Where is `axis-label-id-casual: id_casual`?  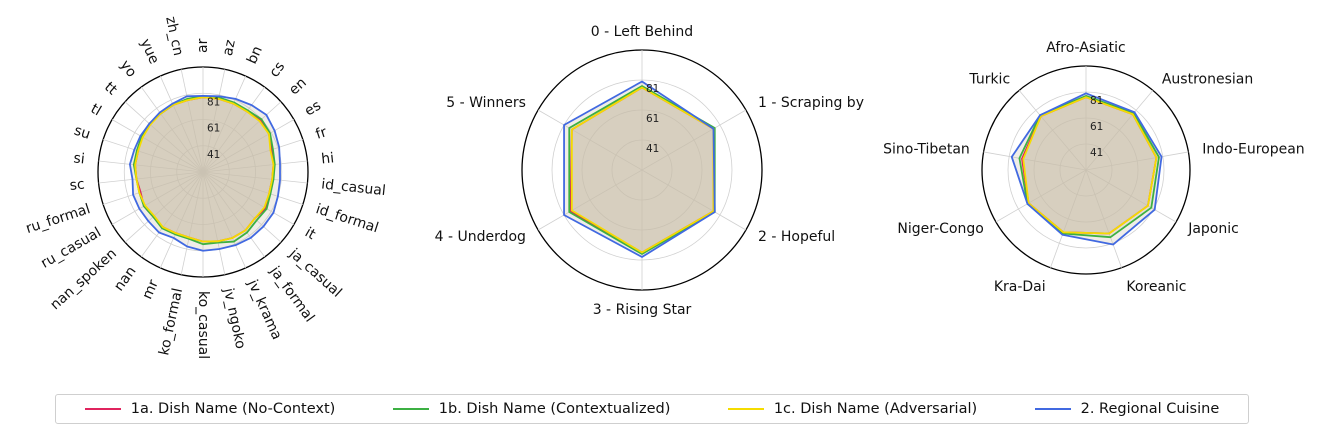
axis-label-id-casual: id_casual is located at coordinates (354, 187).